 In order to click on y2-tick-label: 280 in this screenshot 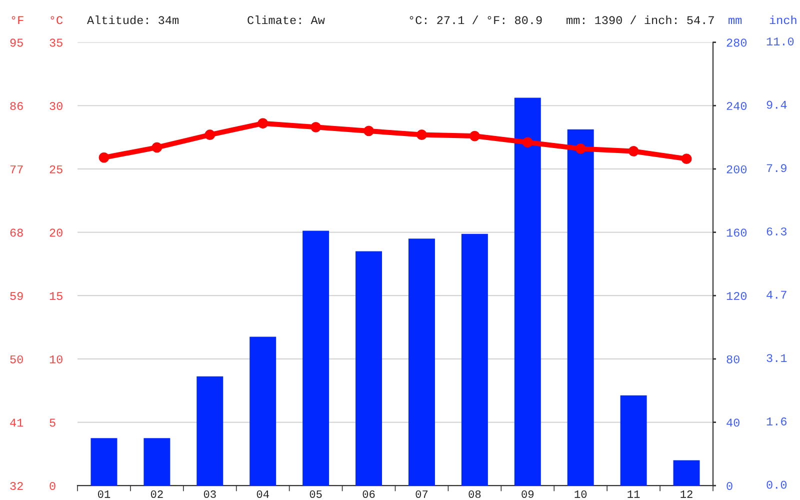, I will do `click(736, 42)`.